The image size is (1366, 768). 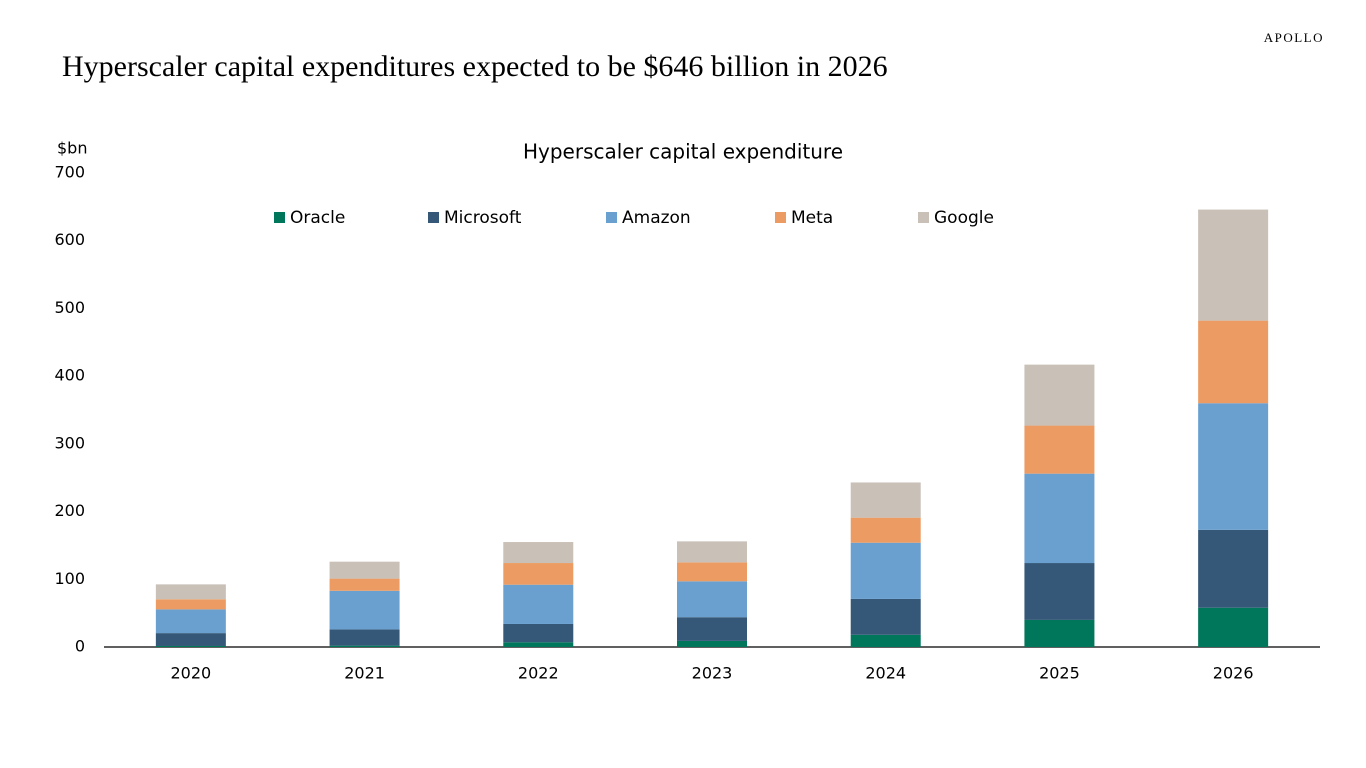 I want to click on y-tick-label: 600, so click(x=69, y=239).